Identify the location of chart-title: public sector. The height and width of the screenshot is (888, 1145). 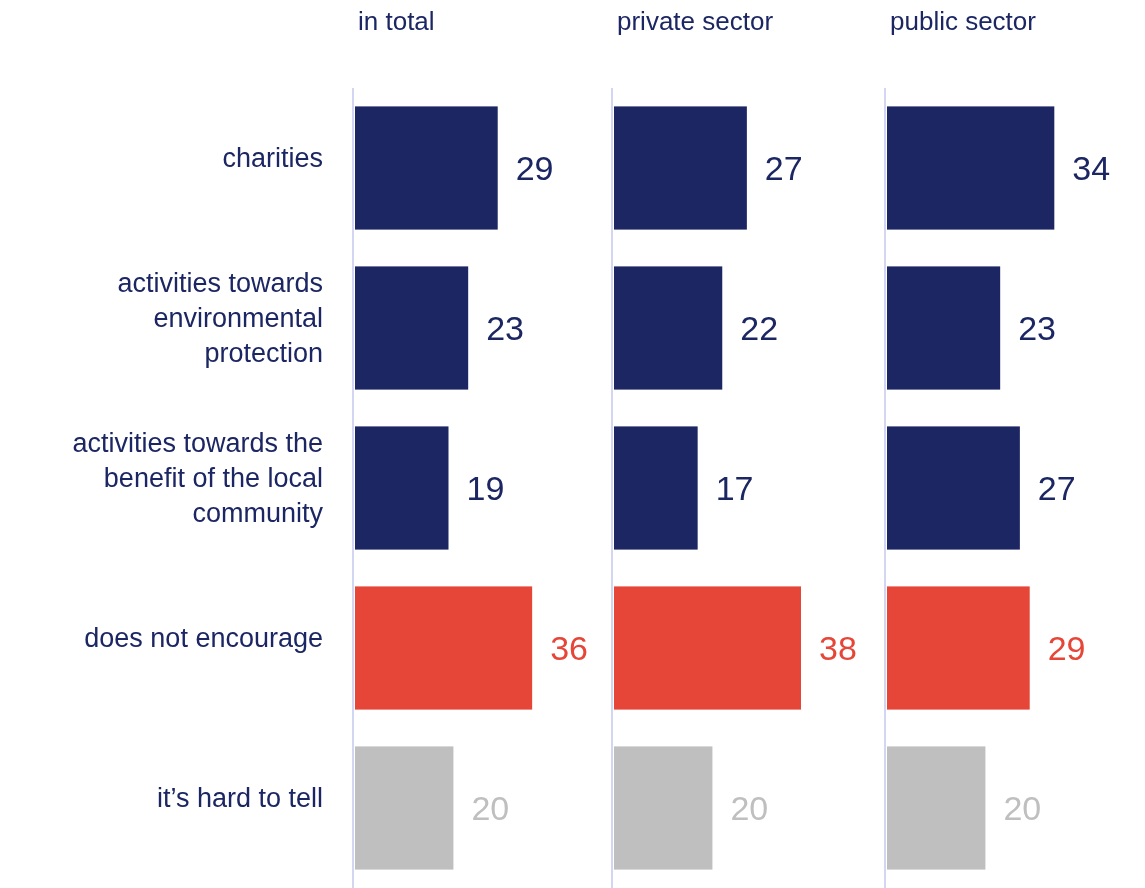
(963, 21).